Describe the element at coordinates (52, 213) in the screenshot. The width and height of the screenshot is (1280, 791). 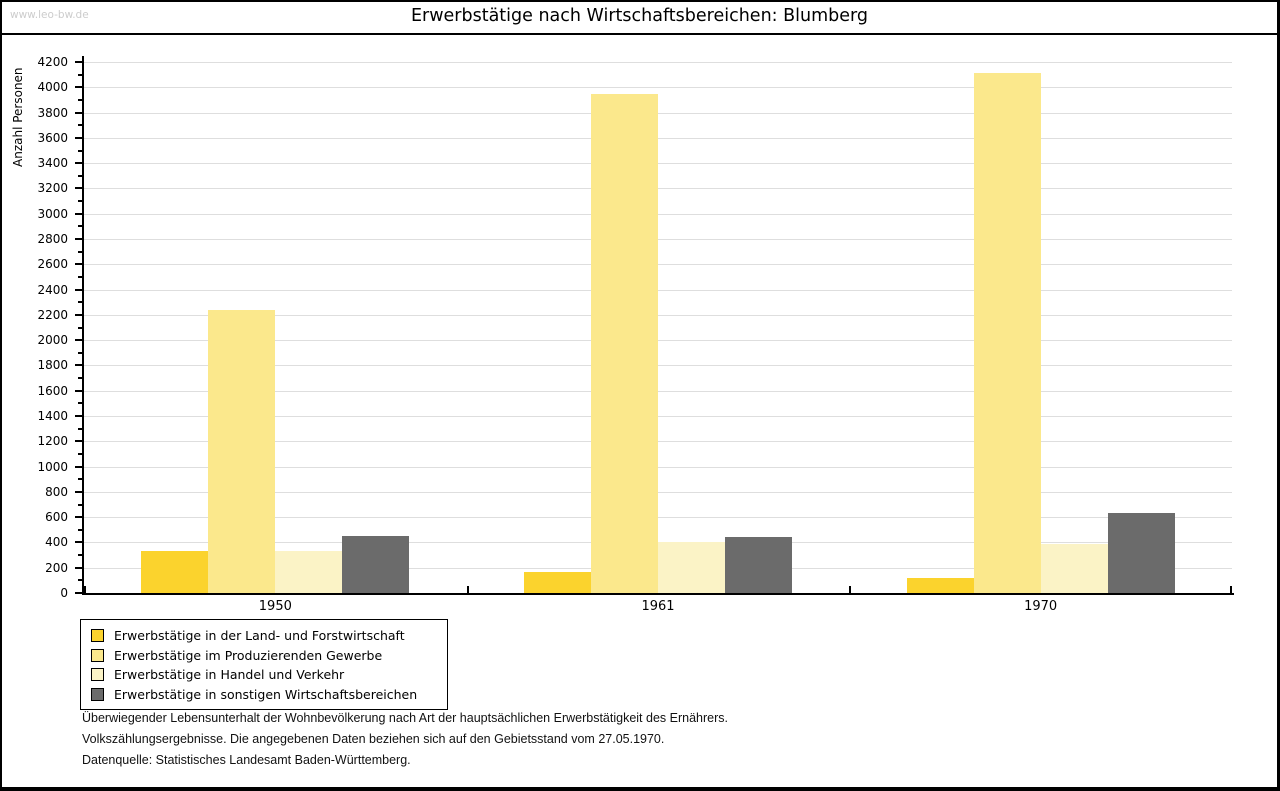
I see `y-tick-label-3000: 3000` at that location.